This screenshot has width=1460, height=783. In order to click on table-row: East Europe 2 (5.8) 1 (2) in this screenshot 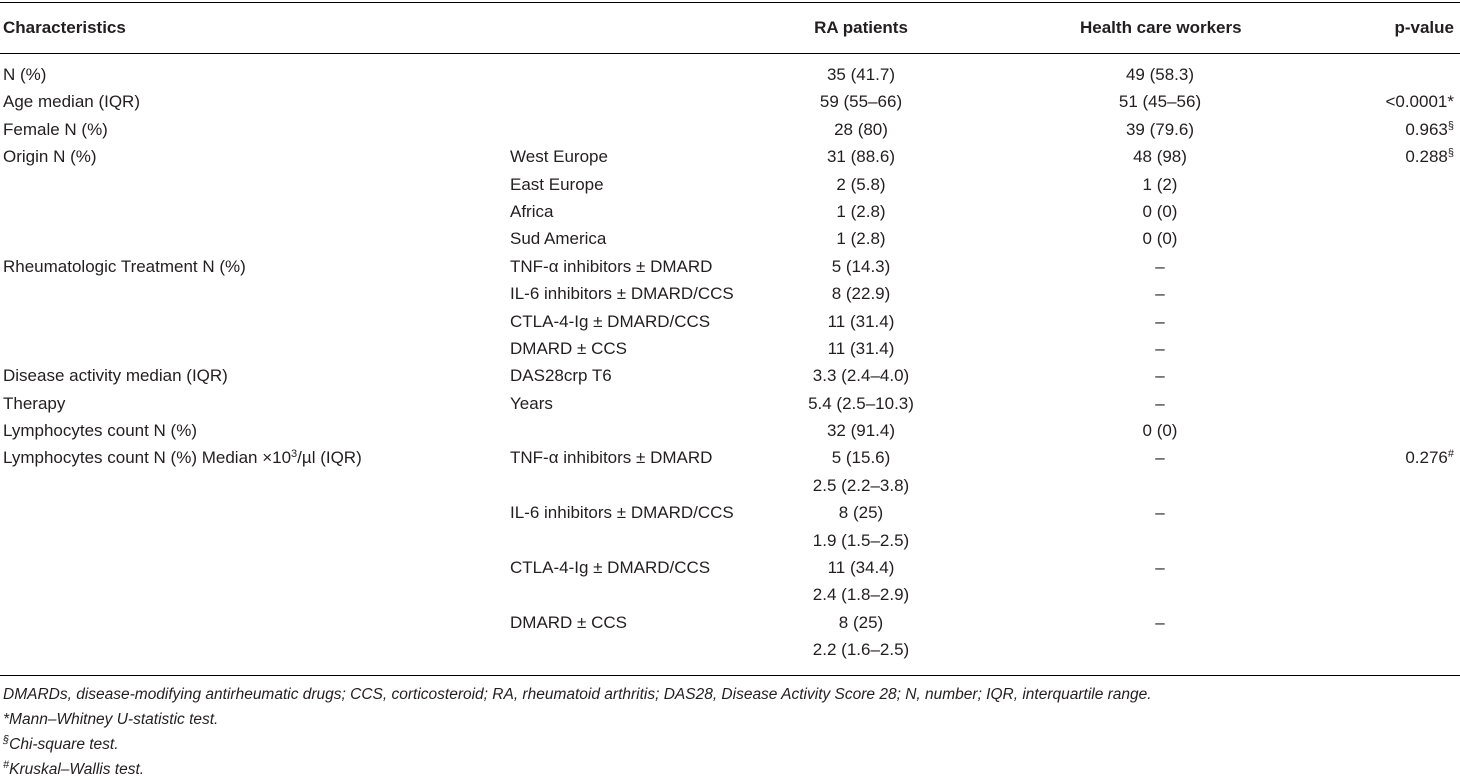, I will do `click(730, 184)`.